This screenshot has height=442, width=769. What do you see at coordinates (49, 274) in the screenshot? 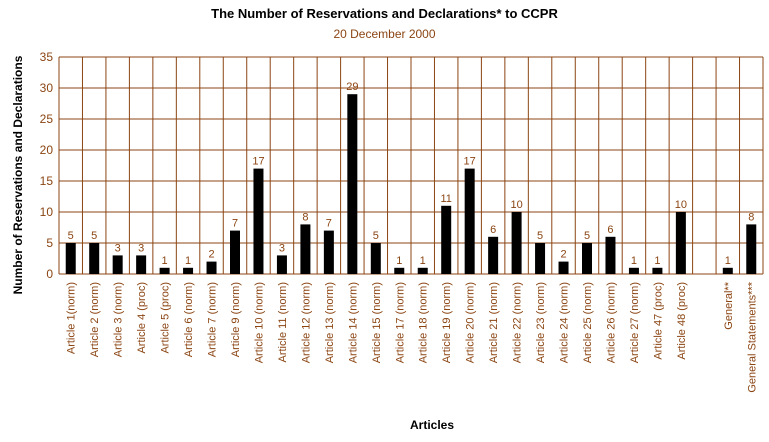
I see `y-tick-label: 0` at bounding box center [49, 274].